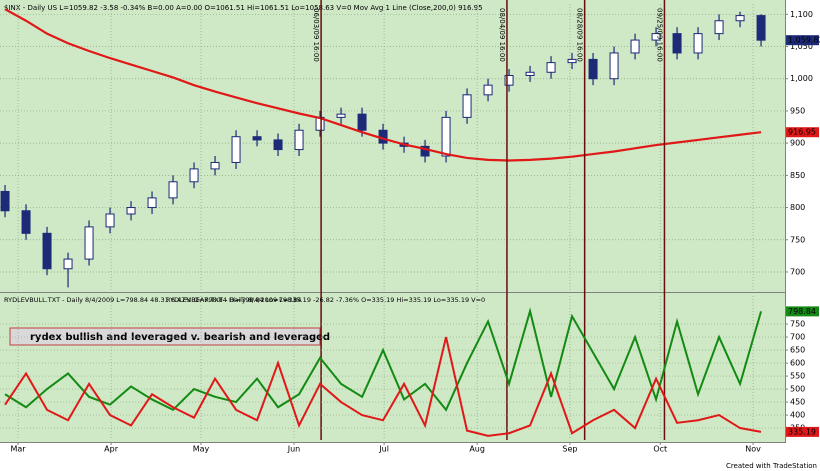  I want to click on axis-background, so click(803, 235).